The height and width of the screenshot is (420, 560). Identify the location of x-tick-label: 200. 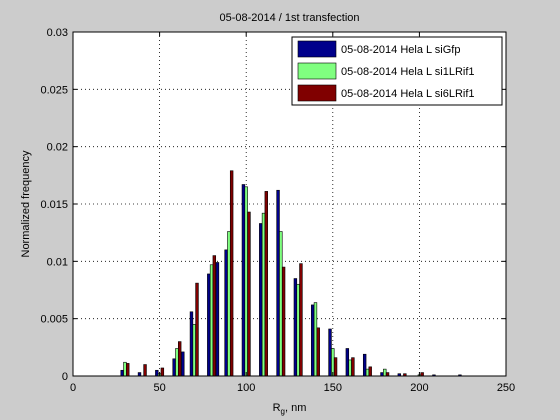
(419, 388).